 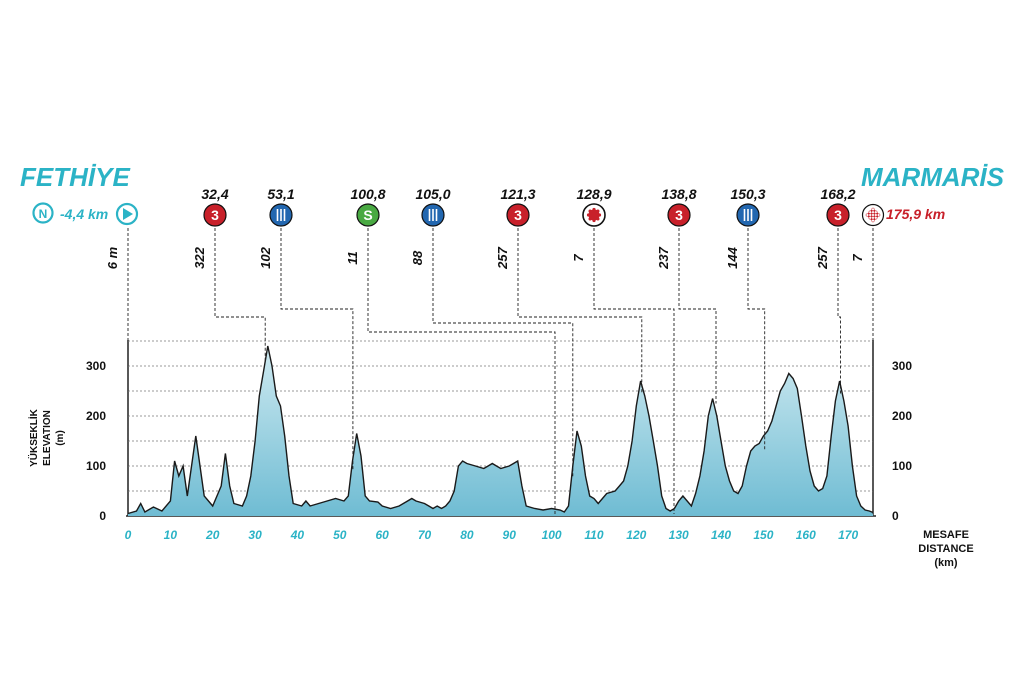 I want to click on waypoint-km-label: 53,1, so click(x=280, y=194).